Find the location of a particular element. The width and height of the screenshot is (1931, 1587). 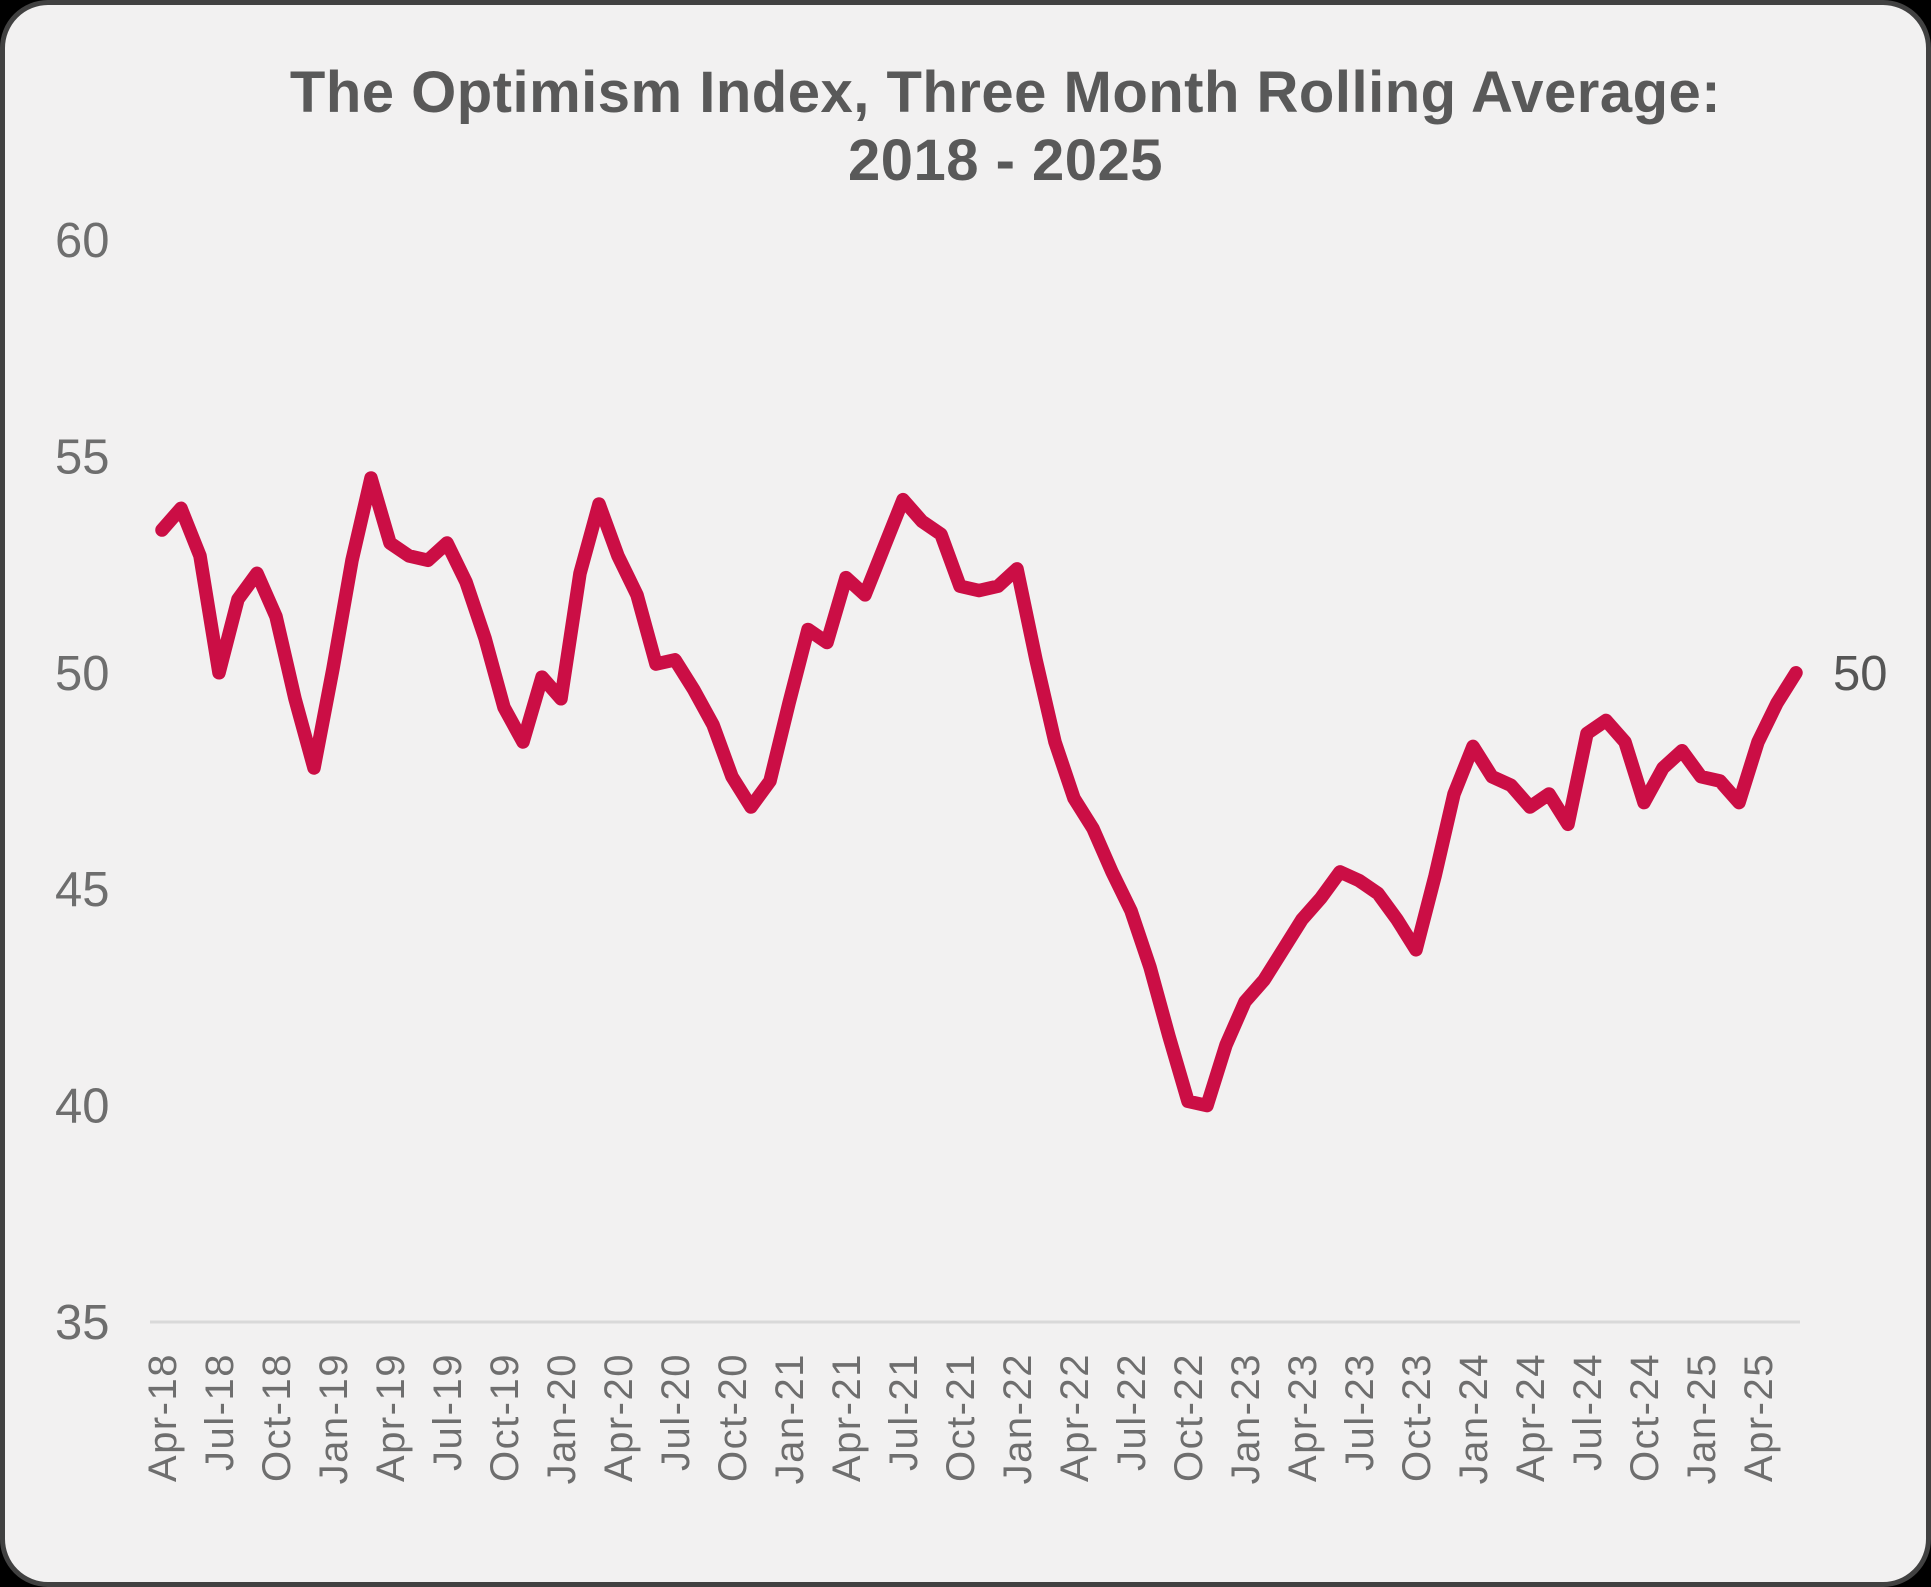

x-tick-label: Apr-21 is located at coordinates (847, 1417).